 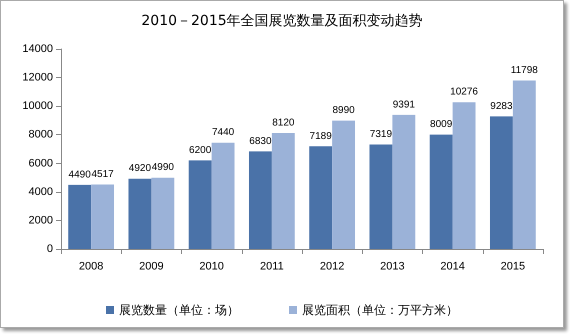 I want to click on x-tick-label: 2013, so click(x=392, y=266).